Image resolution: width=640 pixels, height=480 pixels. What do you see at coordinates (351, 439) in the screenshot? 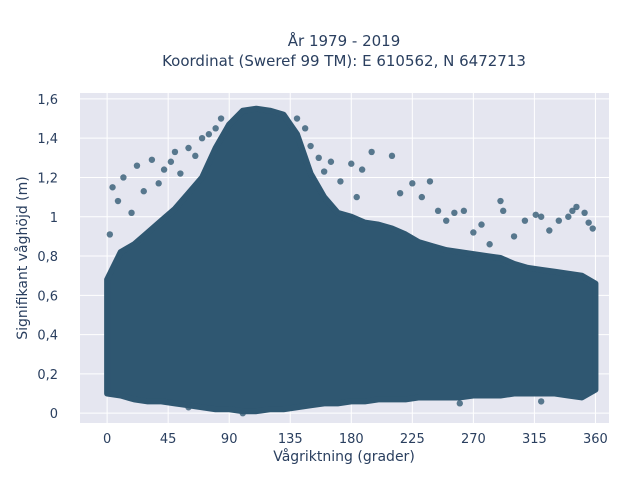
I see `x-tick-label: 180` at bounding box center [351, 439].